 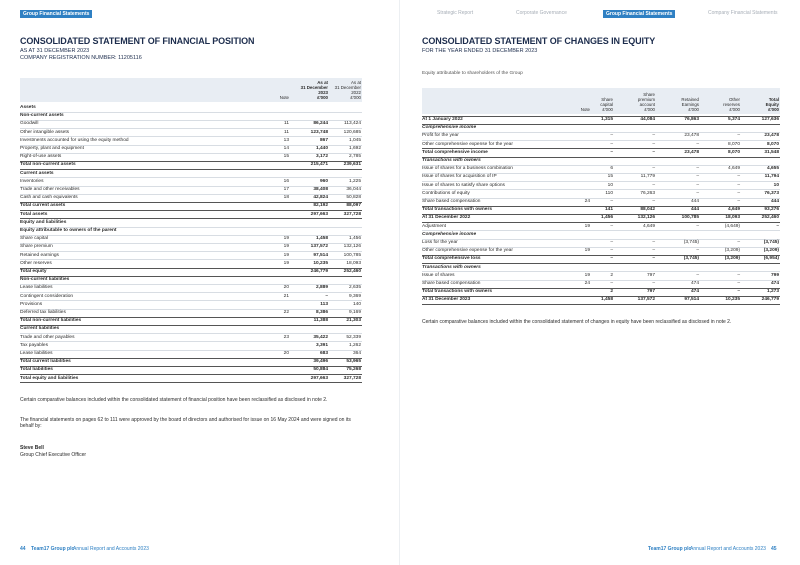 What do you see at coordinates (42, 116) in the screenshot?
I see `section-label: Non-current assets` at bounding box center [42, 116].